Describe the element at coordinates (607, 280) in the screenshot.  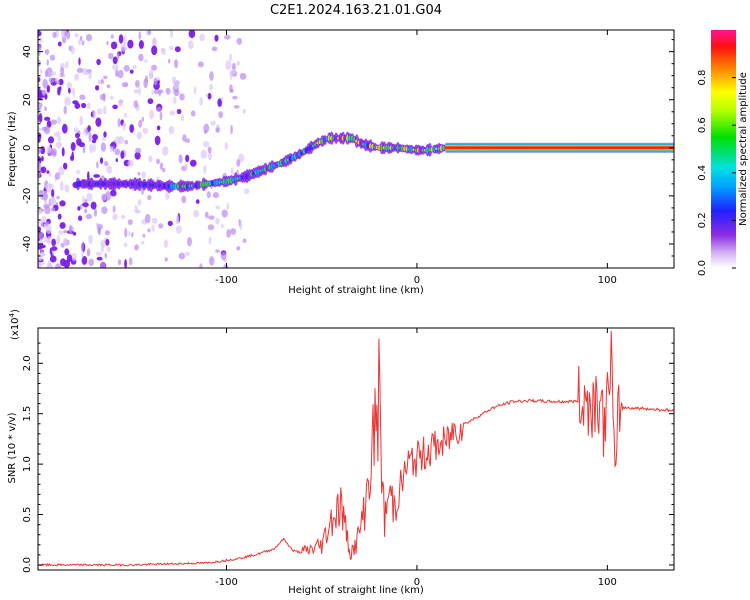
I see `spectrogram-xtick-label: 100` at that location.